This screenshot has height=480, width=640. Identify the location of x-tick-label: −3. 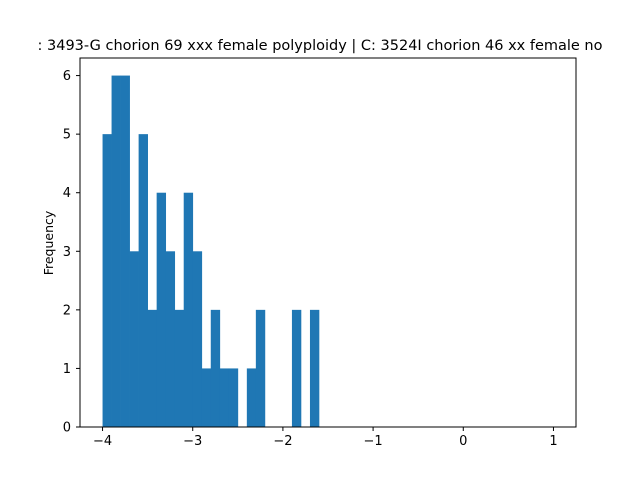
(192, 441).